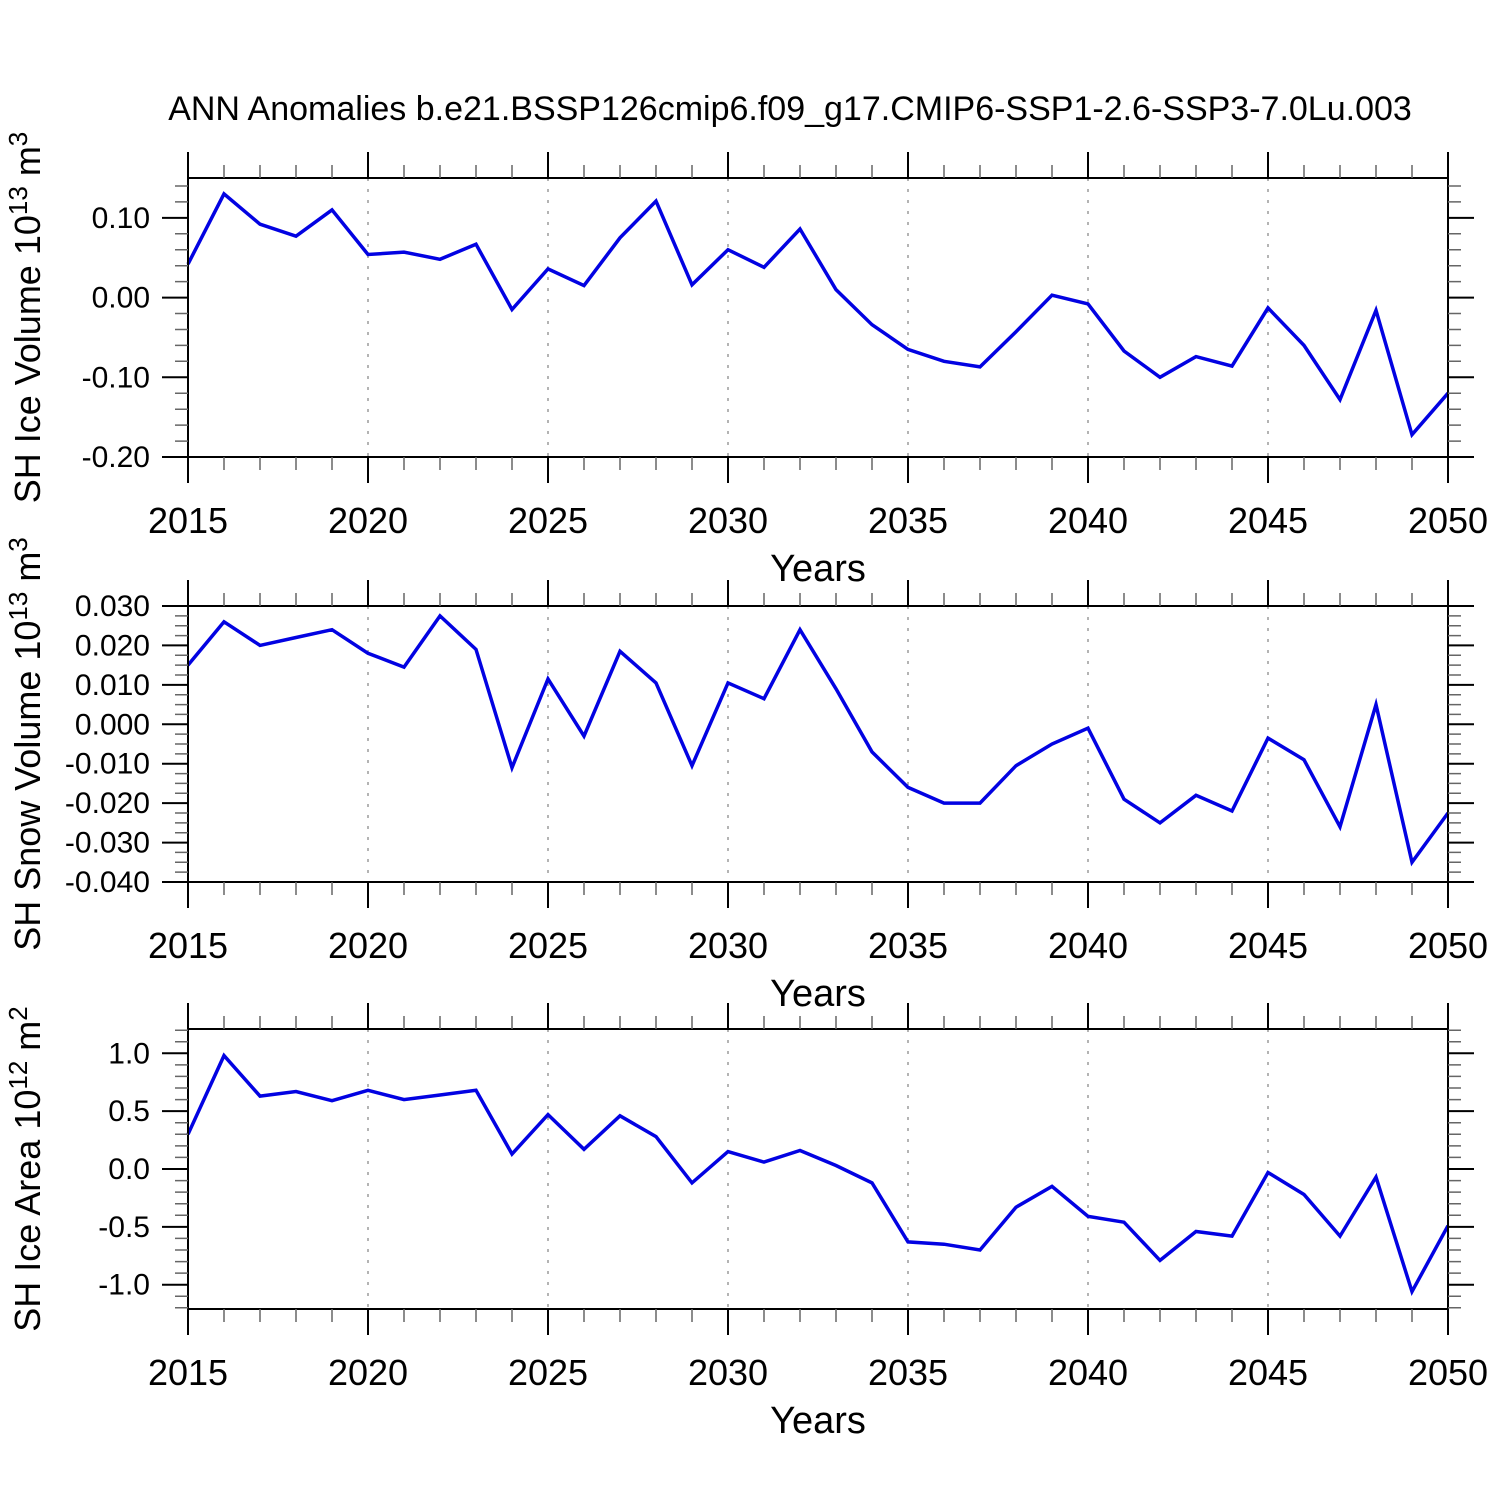  What do you see at coordinates (116, 377) in the screenshot?
I see `y-axis-tick-label: -0.10` at bounding box center [116, 377].